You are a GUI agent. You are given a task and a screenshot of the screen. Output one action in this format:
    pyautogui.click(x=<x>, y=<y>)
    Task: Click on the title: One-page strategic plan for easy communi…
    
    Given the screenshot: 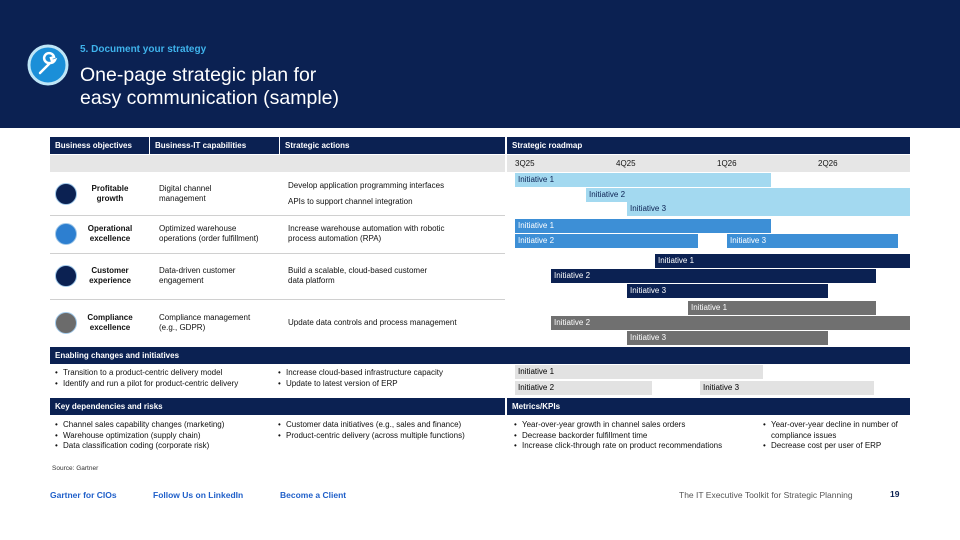 What is the action you would take?
    pyautogui.click(x=209, y=87)
    